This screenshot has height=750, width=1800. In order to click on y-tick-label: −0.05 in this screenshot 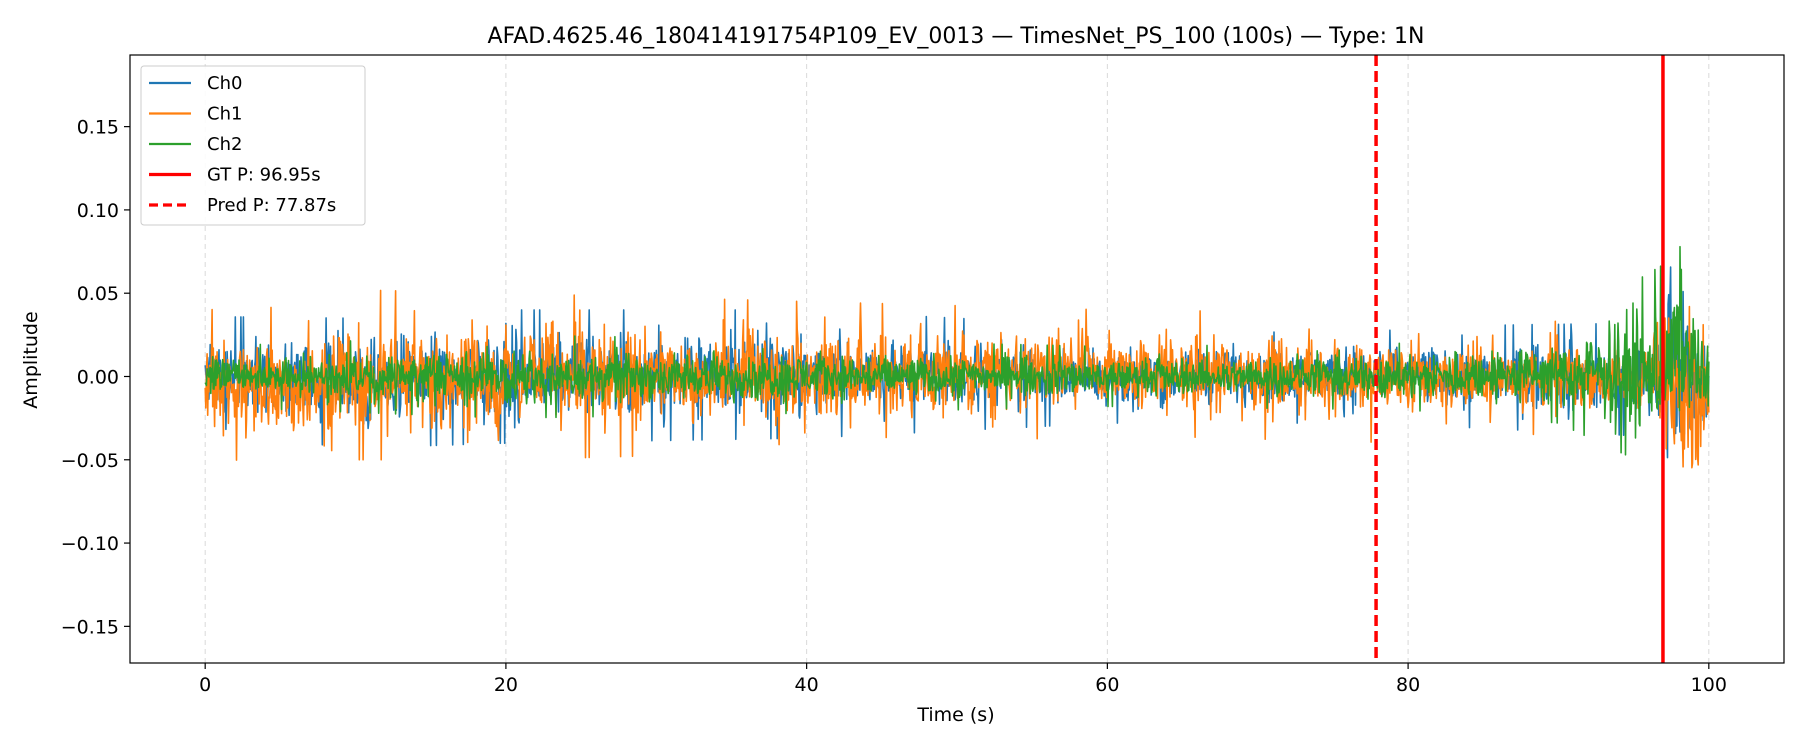, I will do `click(90, 461)`.